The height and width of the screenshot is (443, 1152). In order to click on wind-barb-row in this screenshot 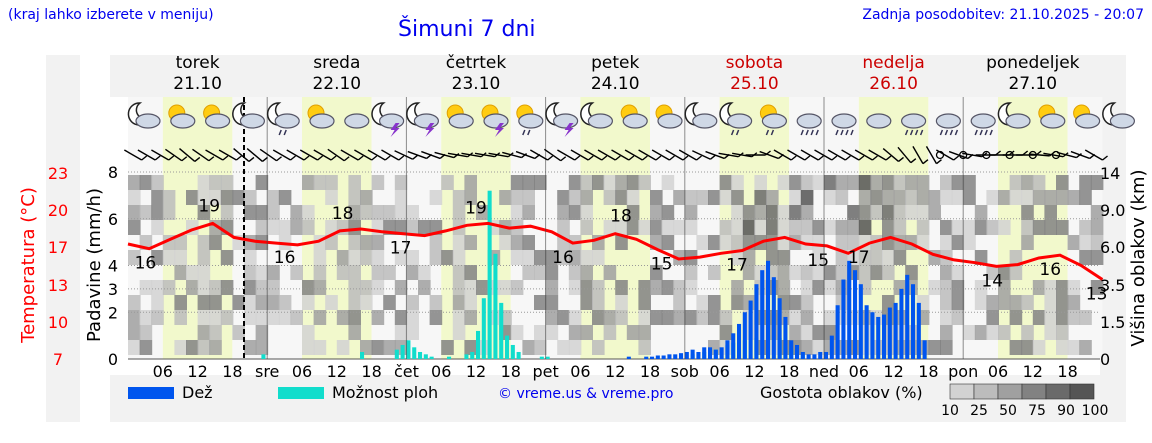, I will do `click(615, 155)`.